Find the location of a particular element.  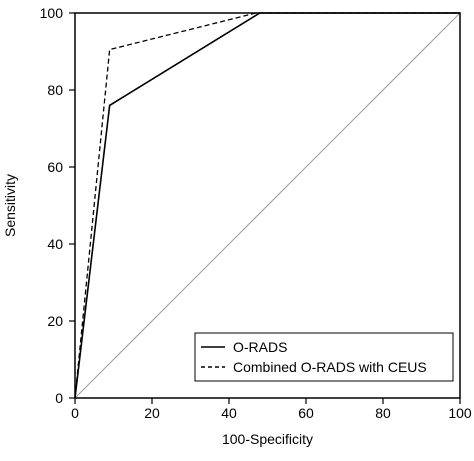

x-tick-label-40: 40 is located at coordinates (229, 413).